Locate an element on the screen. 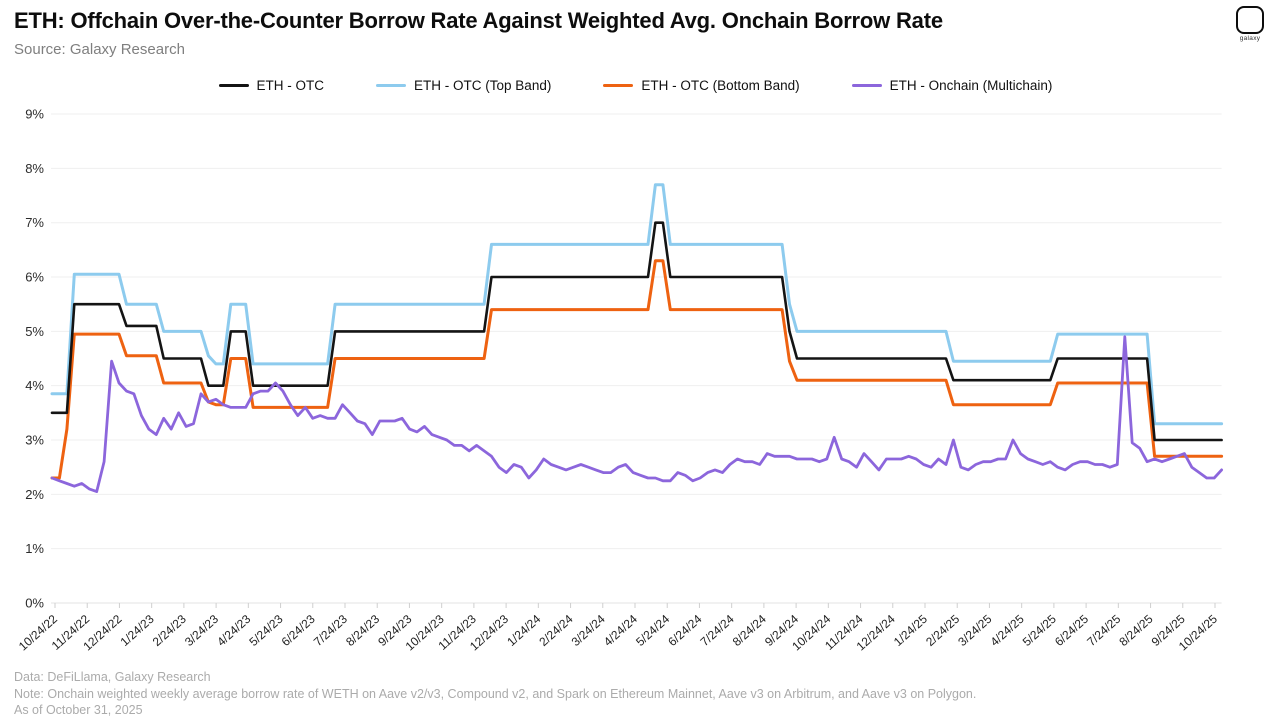  x-tick-label: 1/24/25 is located at coordinates (910, 630).